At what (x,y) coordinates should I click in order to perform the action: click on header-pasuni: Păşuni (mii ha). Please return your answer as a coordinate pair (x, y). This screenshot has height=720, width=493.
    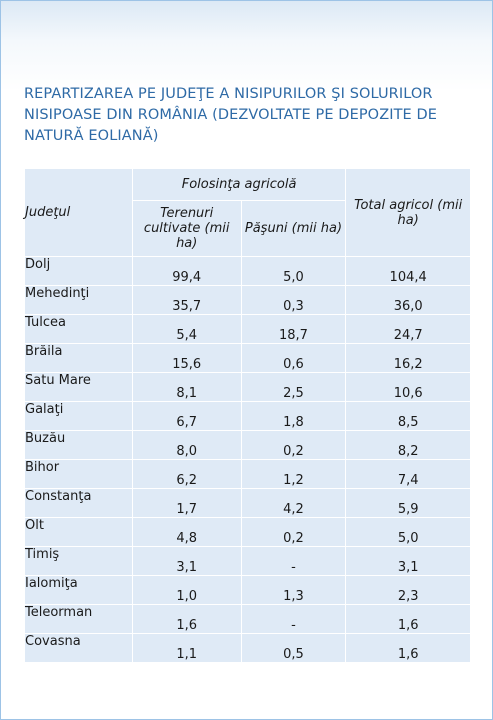
    Looking at the image, I should click on (293, 228).